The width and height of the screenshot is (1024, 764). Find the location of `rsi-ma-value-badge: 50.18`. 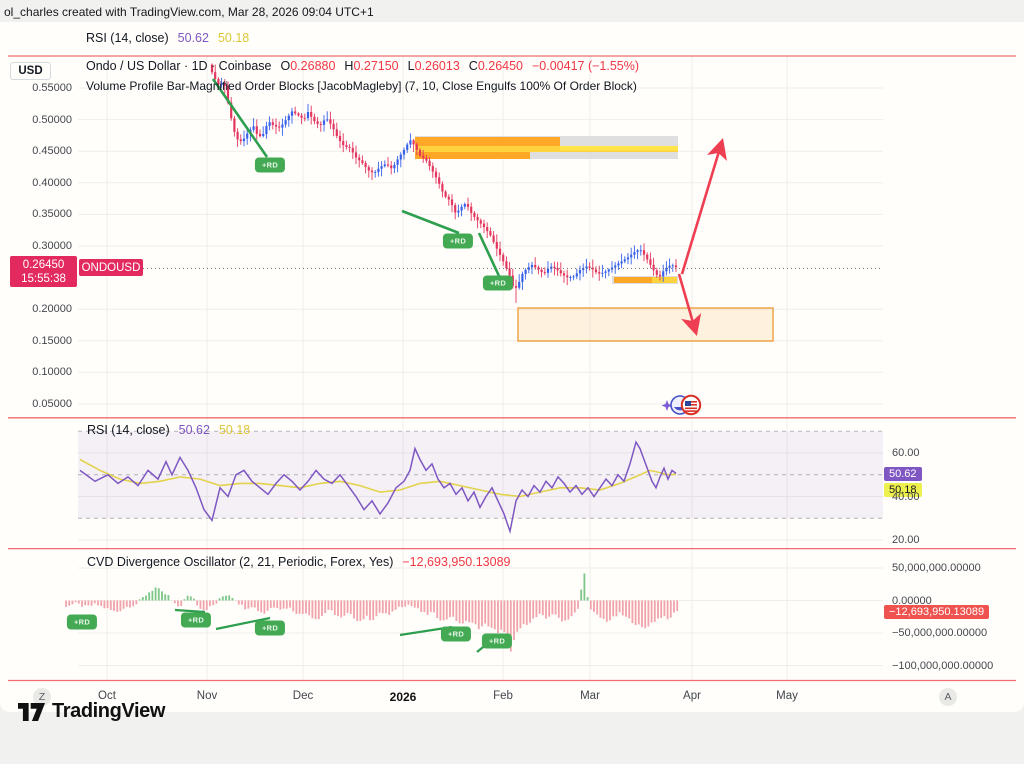

rsi-ma-value-badge: 50.18 is located at coordinates (903, 490).